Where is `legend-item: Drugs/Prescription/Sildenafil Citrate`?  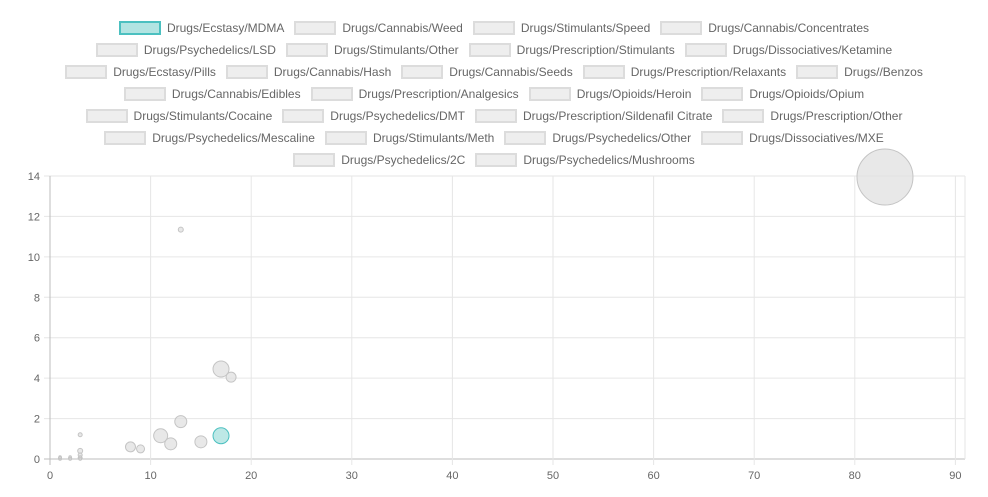
legend-item: Drugs/Prescription/Sildenafil Citrate is located at coordinates (593, 116).